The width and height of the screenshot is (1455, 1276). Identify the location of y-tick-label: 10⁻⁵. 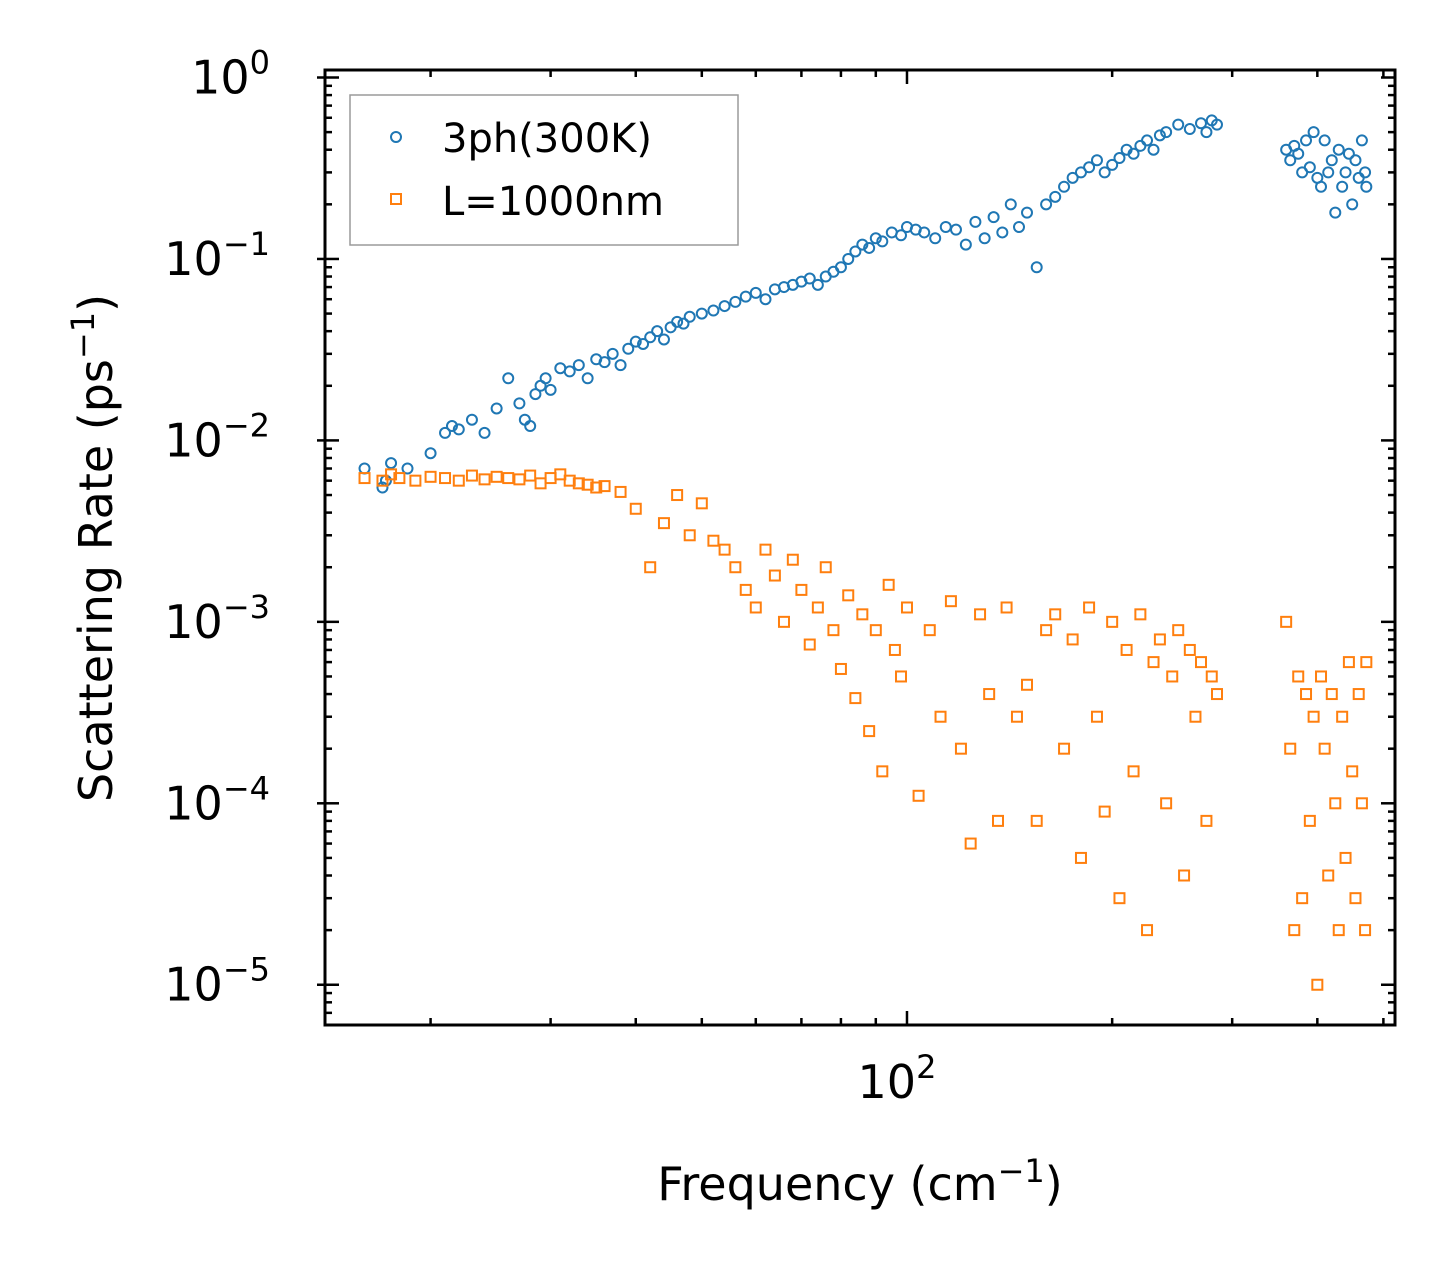
(217, 981).